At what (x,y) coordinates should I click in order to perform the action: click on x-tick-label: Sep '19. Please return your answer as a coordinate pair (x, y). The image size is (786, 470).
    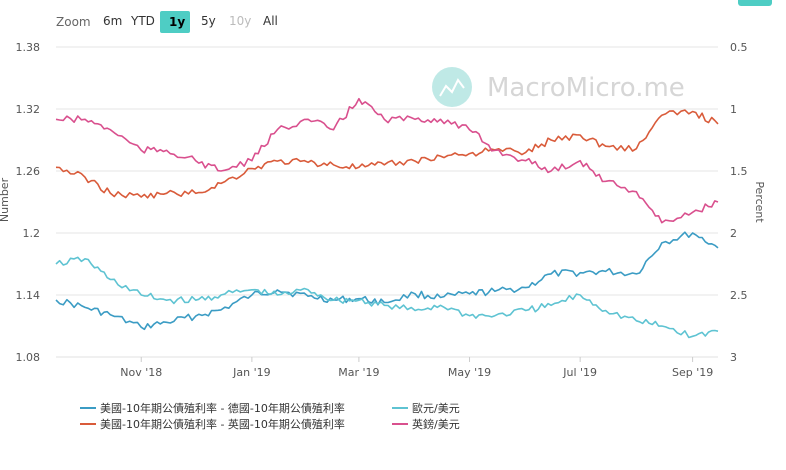
    Looking at the image, I should click on (692, 372).